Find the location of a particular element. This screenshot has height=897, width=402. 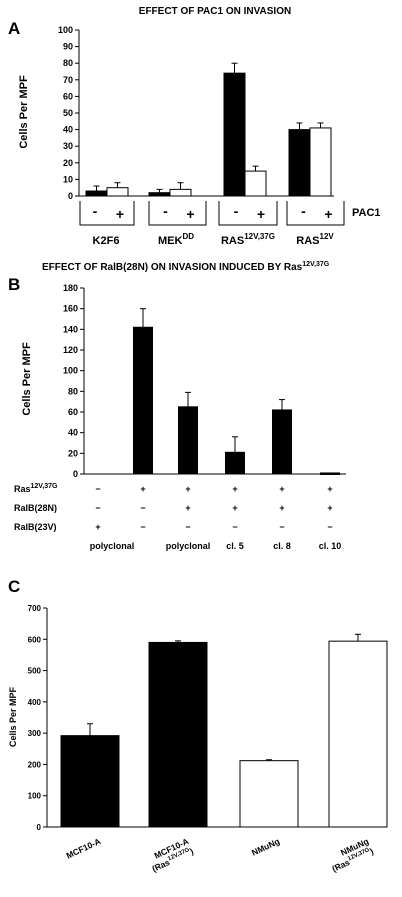

panel-c-ytick-label: 400 is located at coordinates (35, 702).